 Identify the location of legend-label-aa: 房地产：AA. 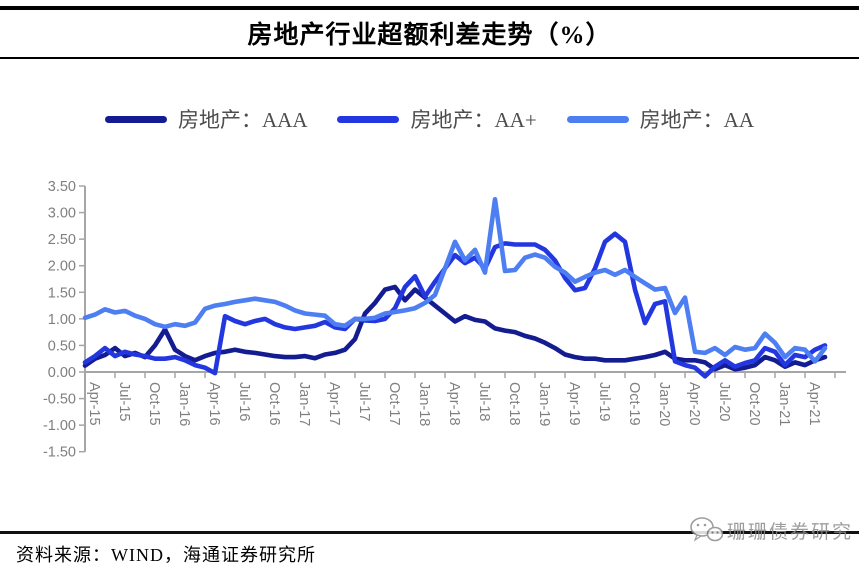
(697, 120).